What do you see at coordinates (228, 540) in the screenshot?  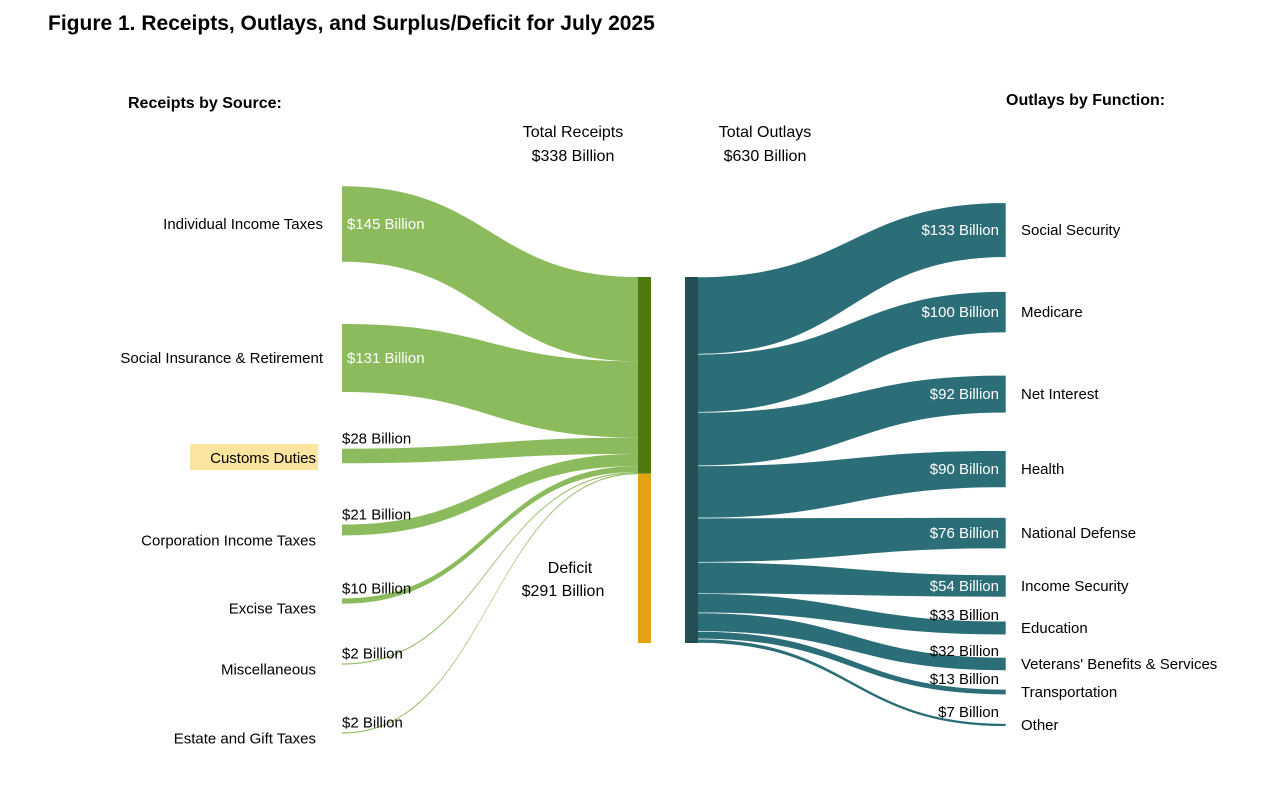 I see `receipt-name-corporation-income-taxes: Corporation Income Taxes` at bounding box center [228, 540].